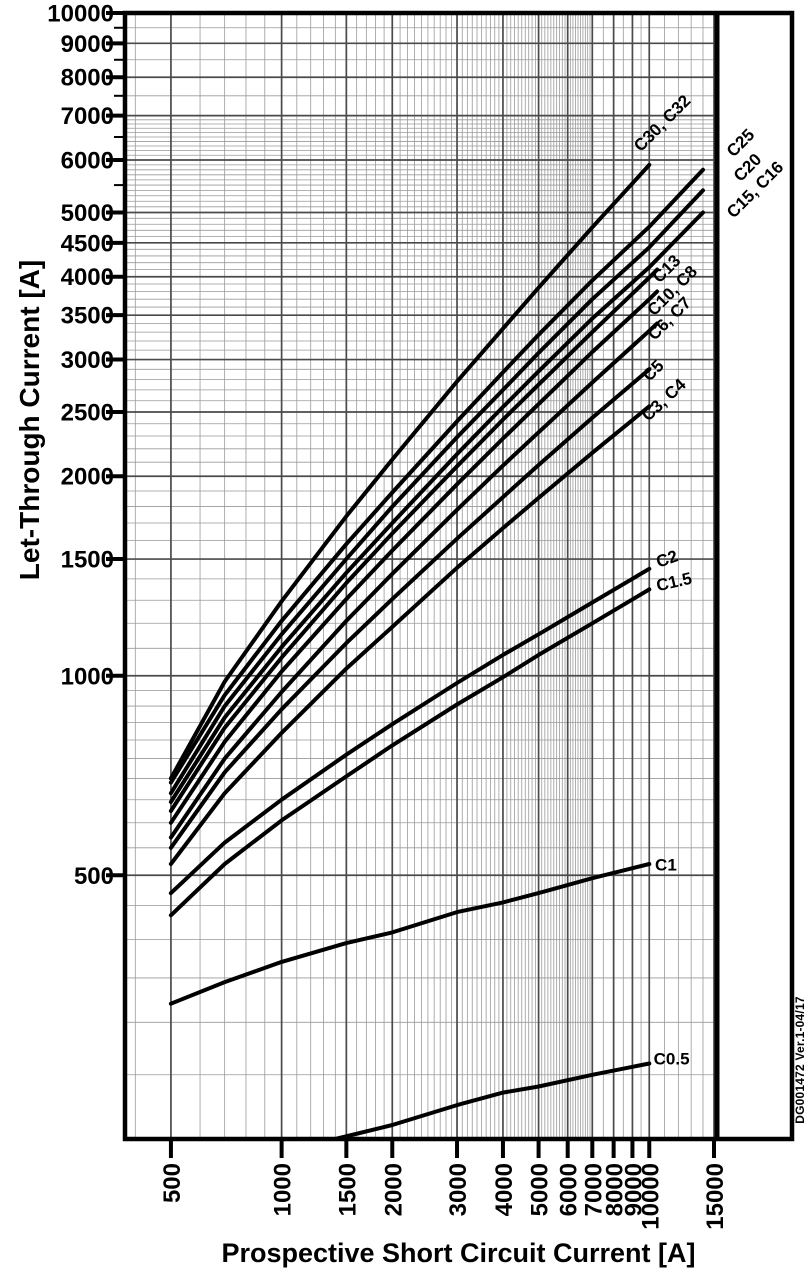 Image resolution: width=810 pixels, height=1280 pixels. I want to click on y-tick-label-7000: 7000, so click(87, 116).